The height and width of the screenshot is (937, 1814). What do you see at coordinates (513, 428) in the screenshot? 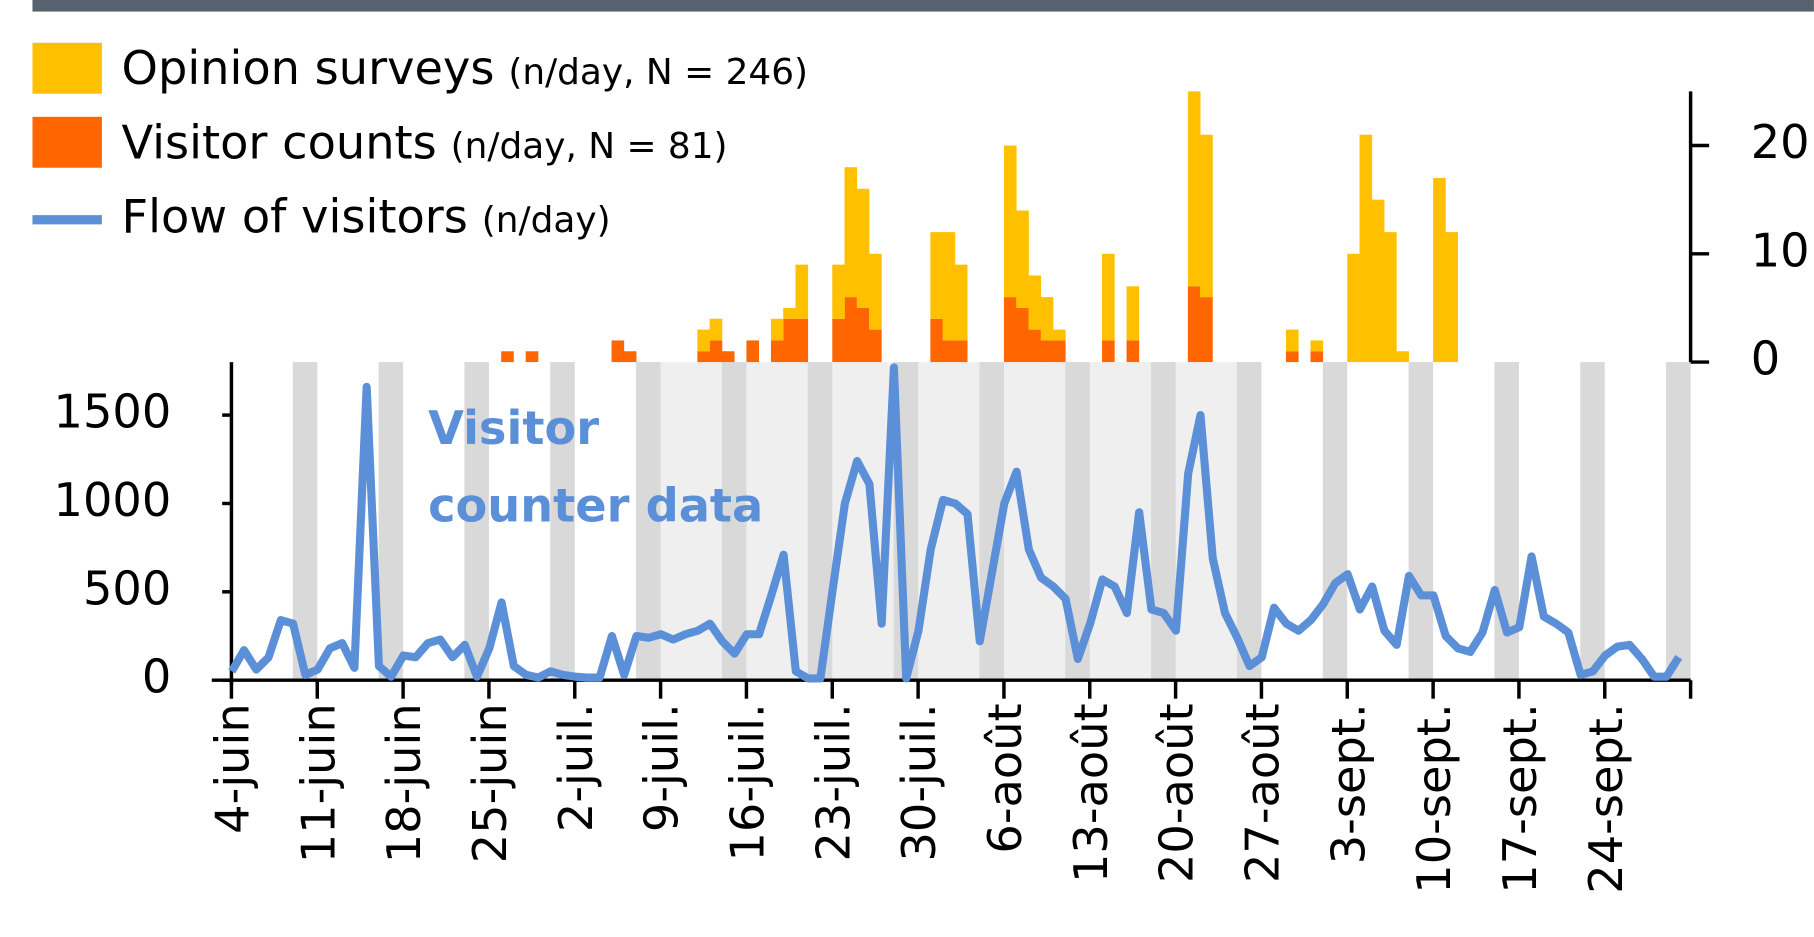
I see `annotation: Visitor` at bounding box center [513, 428].